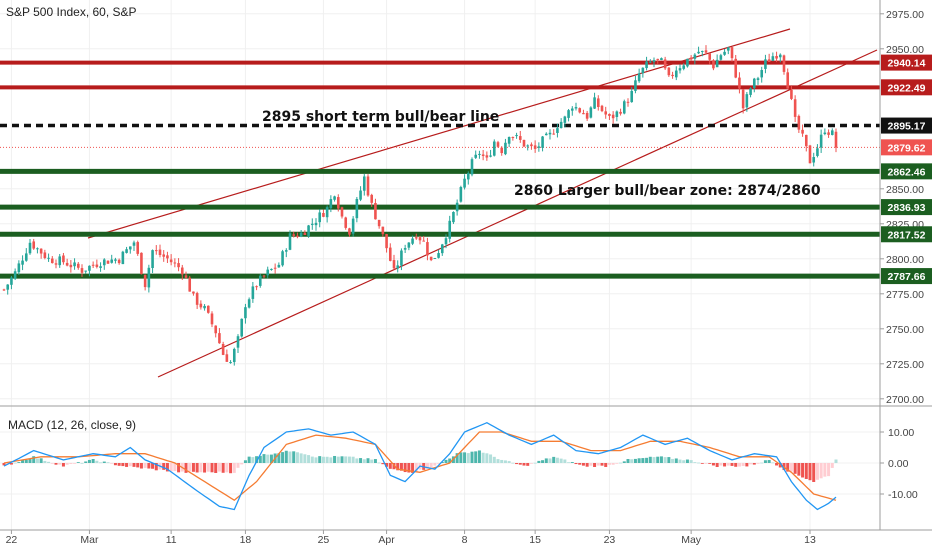 This screenshot has height=550, width=932. Describe the element at coordinates (691, 540) in the screenshot. I see `x-tick-label: May` at that location.